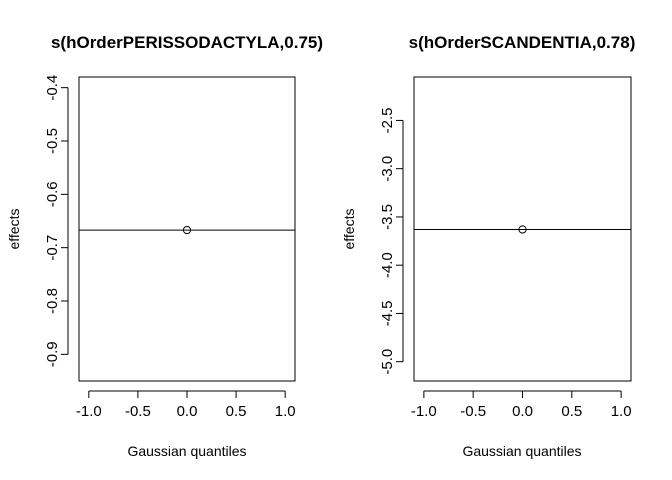 This screenshot has height=480, width=672. I want to click on y-tick-label: -5.0, so click(387, 362).